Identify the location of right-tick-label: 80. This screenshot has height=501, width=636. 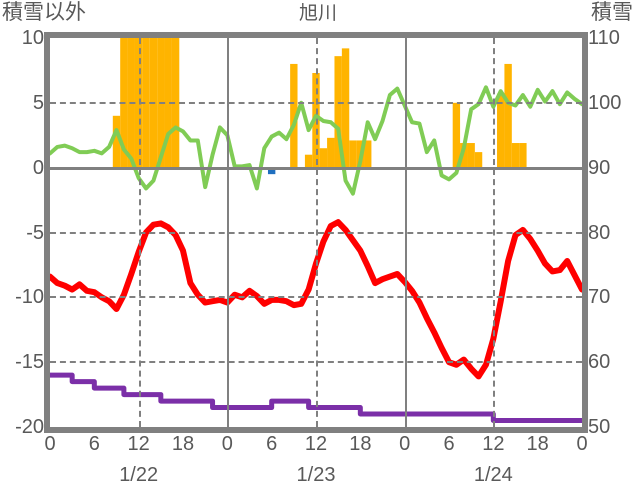
(599, 232).